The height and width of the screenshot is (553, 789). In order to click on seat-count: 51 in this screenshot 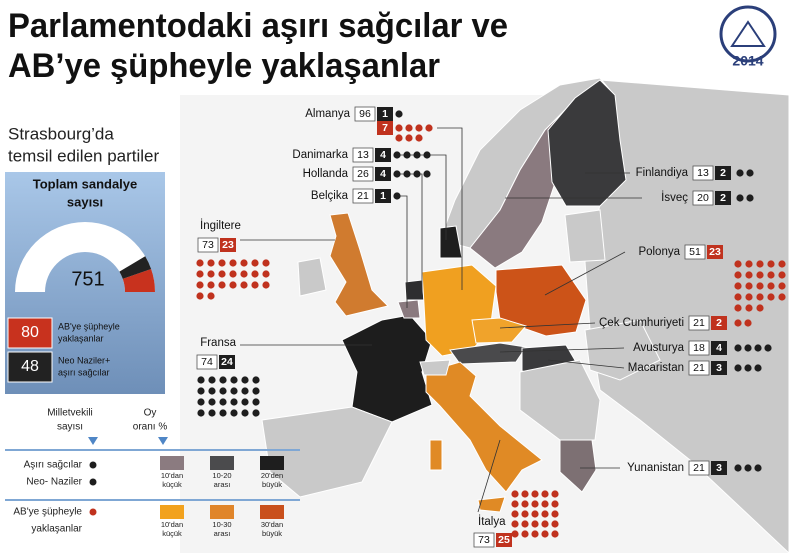, I will do `click(695, 252)`.